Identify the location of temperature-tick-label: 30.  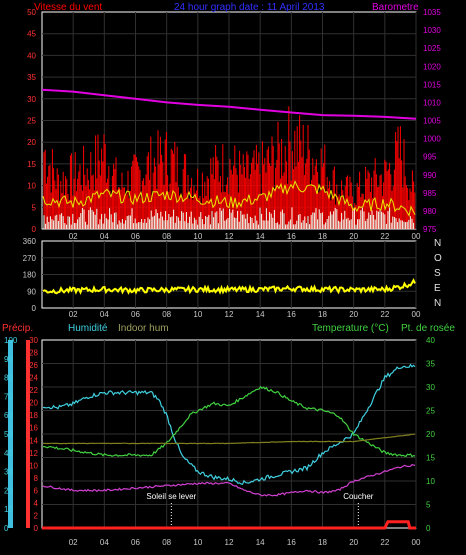
(430, 387).